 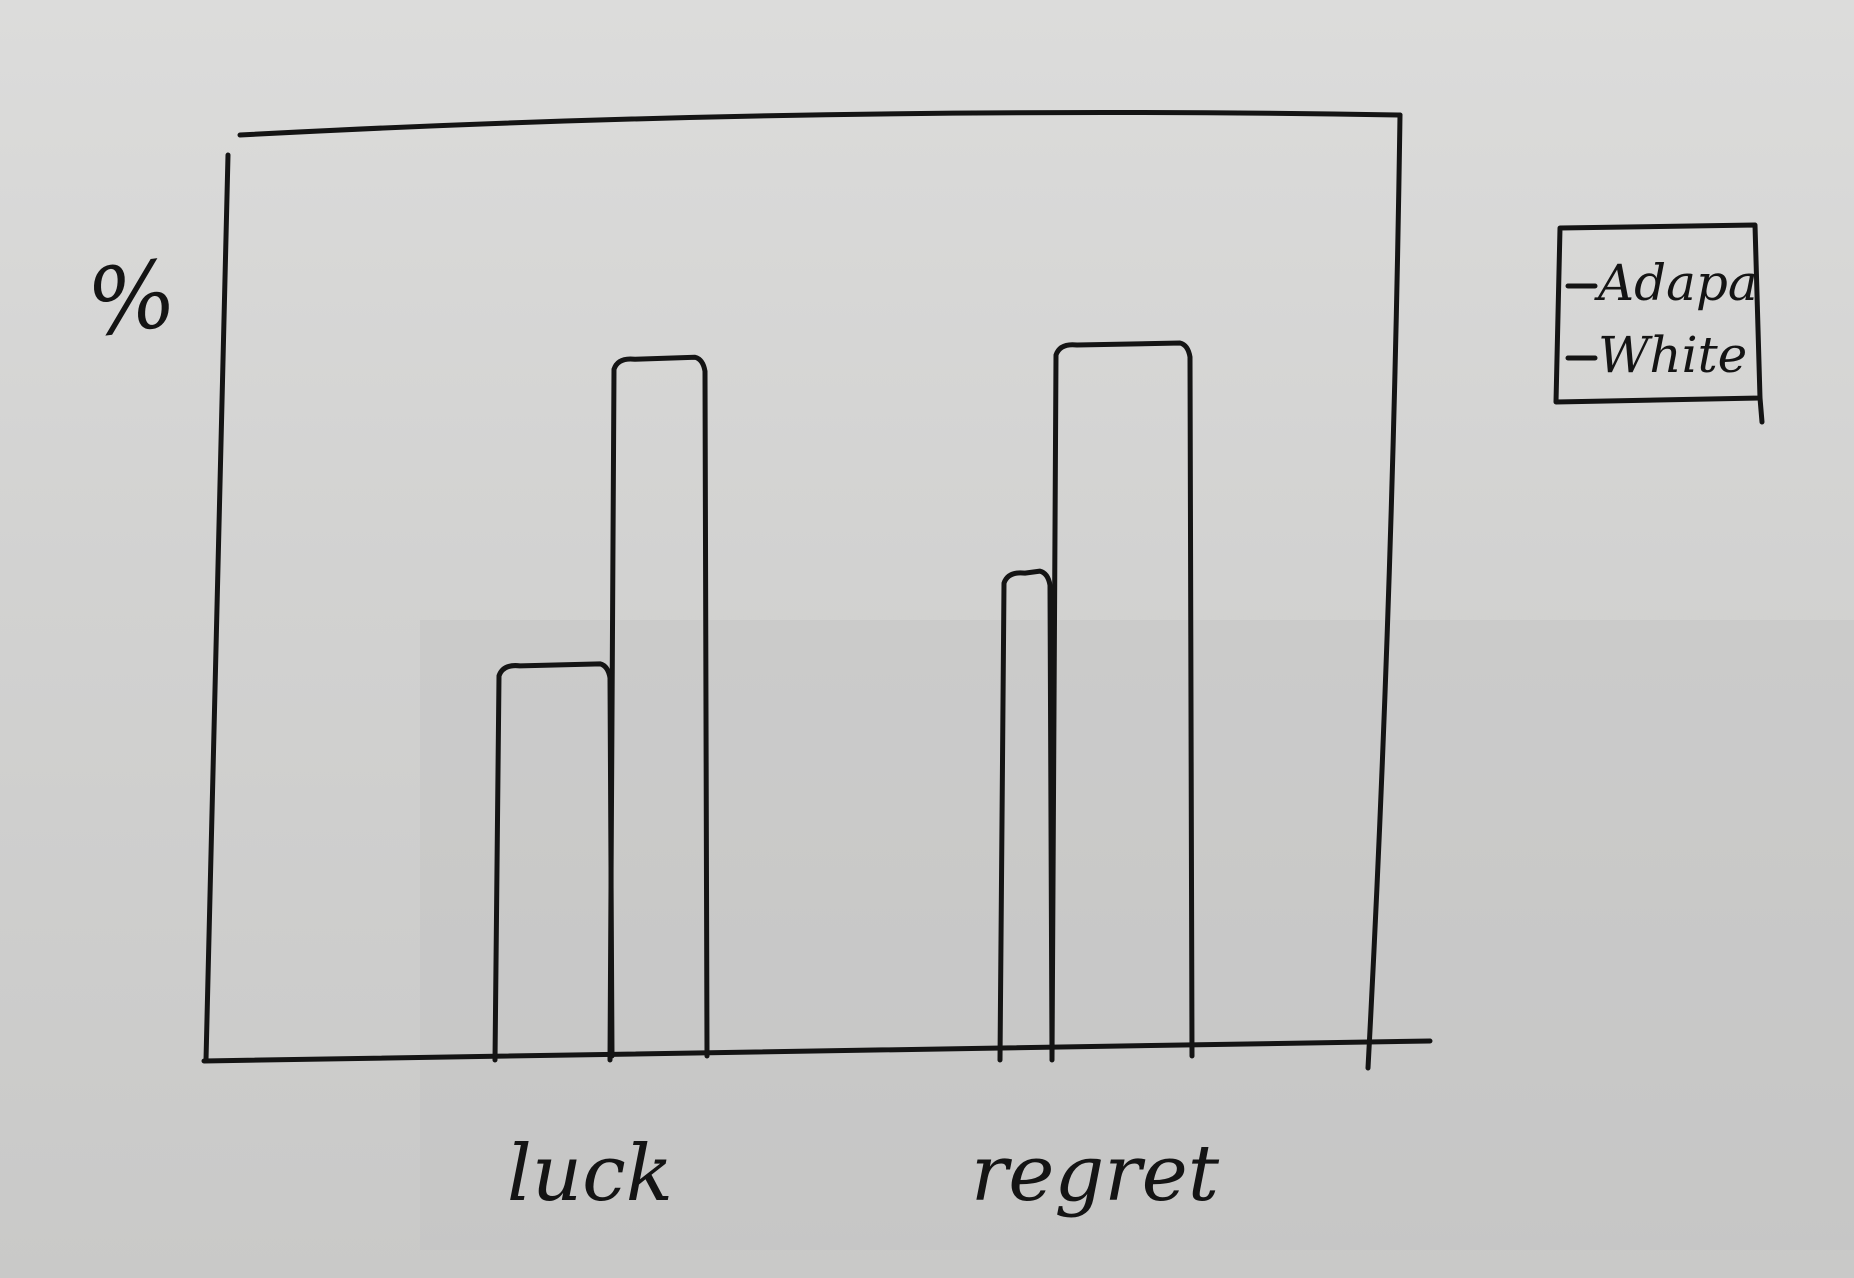 I want to click on legend-box-tail, so click(x=1761, y=410).